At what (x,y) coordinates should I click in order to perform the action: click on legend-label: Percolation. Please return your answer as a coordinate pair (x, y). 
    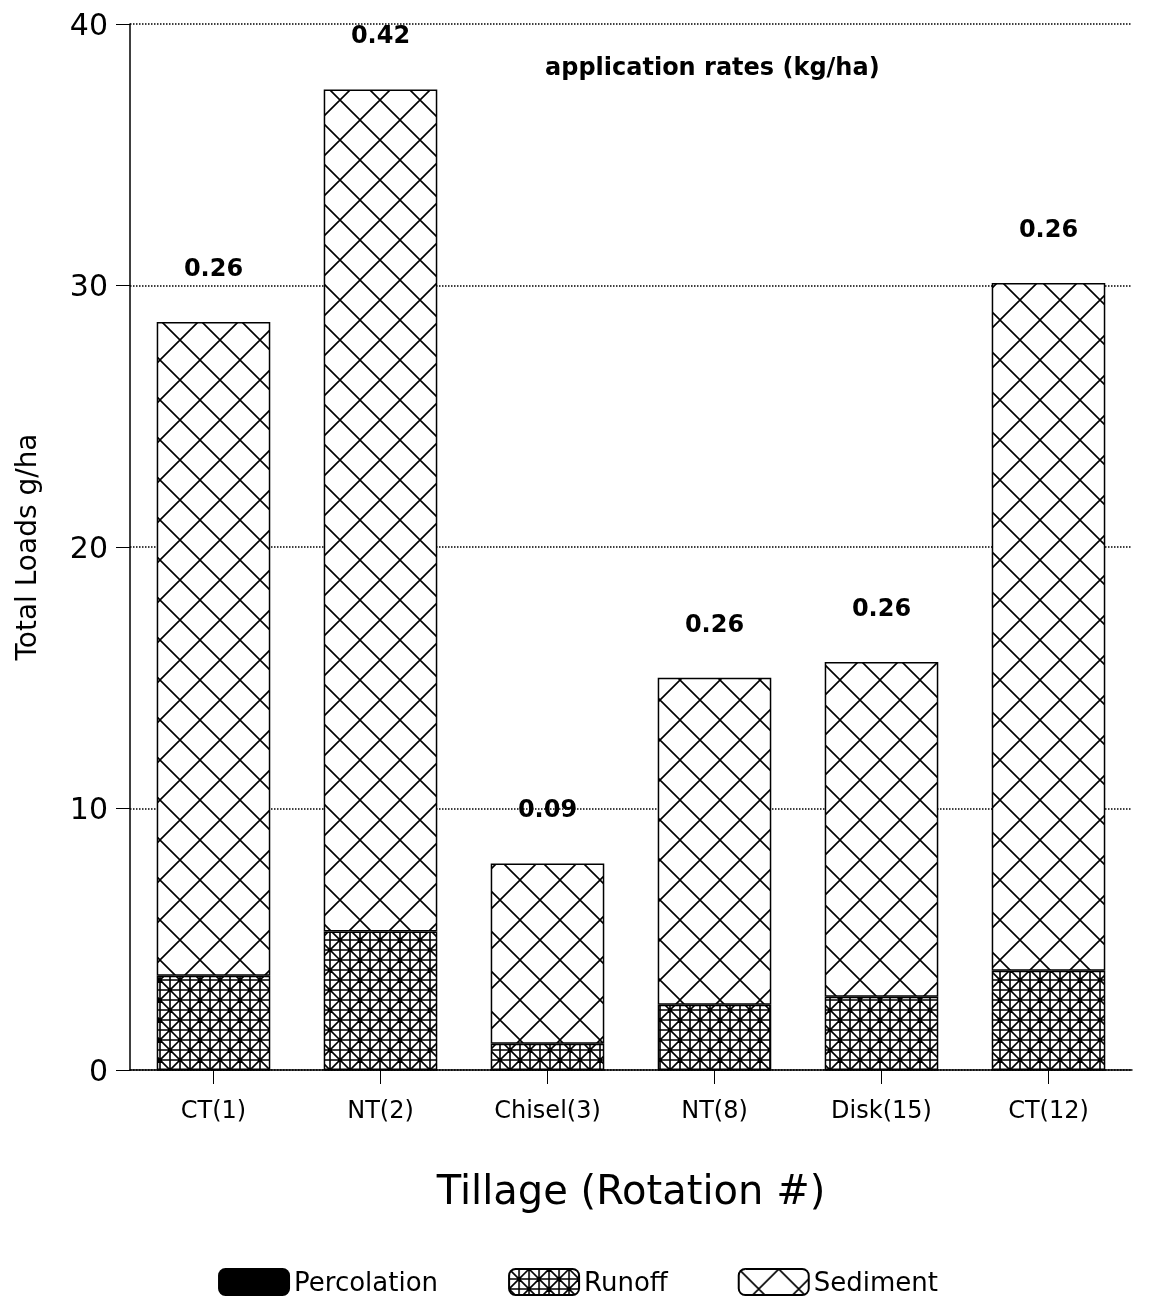
    Looking at the image, I should click on (366, 1282).